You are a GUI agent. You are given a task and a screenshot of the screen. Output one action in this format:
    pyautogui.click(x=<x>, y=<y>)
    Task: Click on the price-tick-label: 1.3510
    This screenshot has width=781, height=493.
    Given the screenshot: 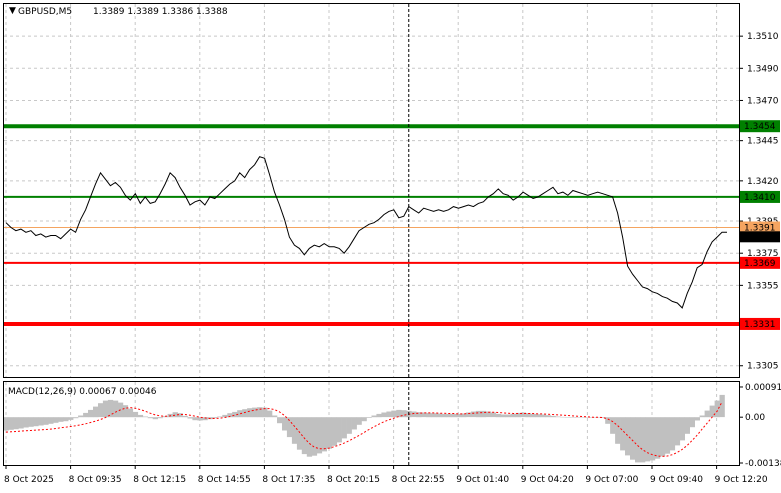 What is the action you would take?
    pyautogui.click(x=763, y=37)
    